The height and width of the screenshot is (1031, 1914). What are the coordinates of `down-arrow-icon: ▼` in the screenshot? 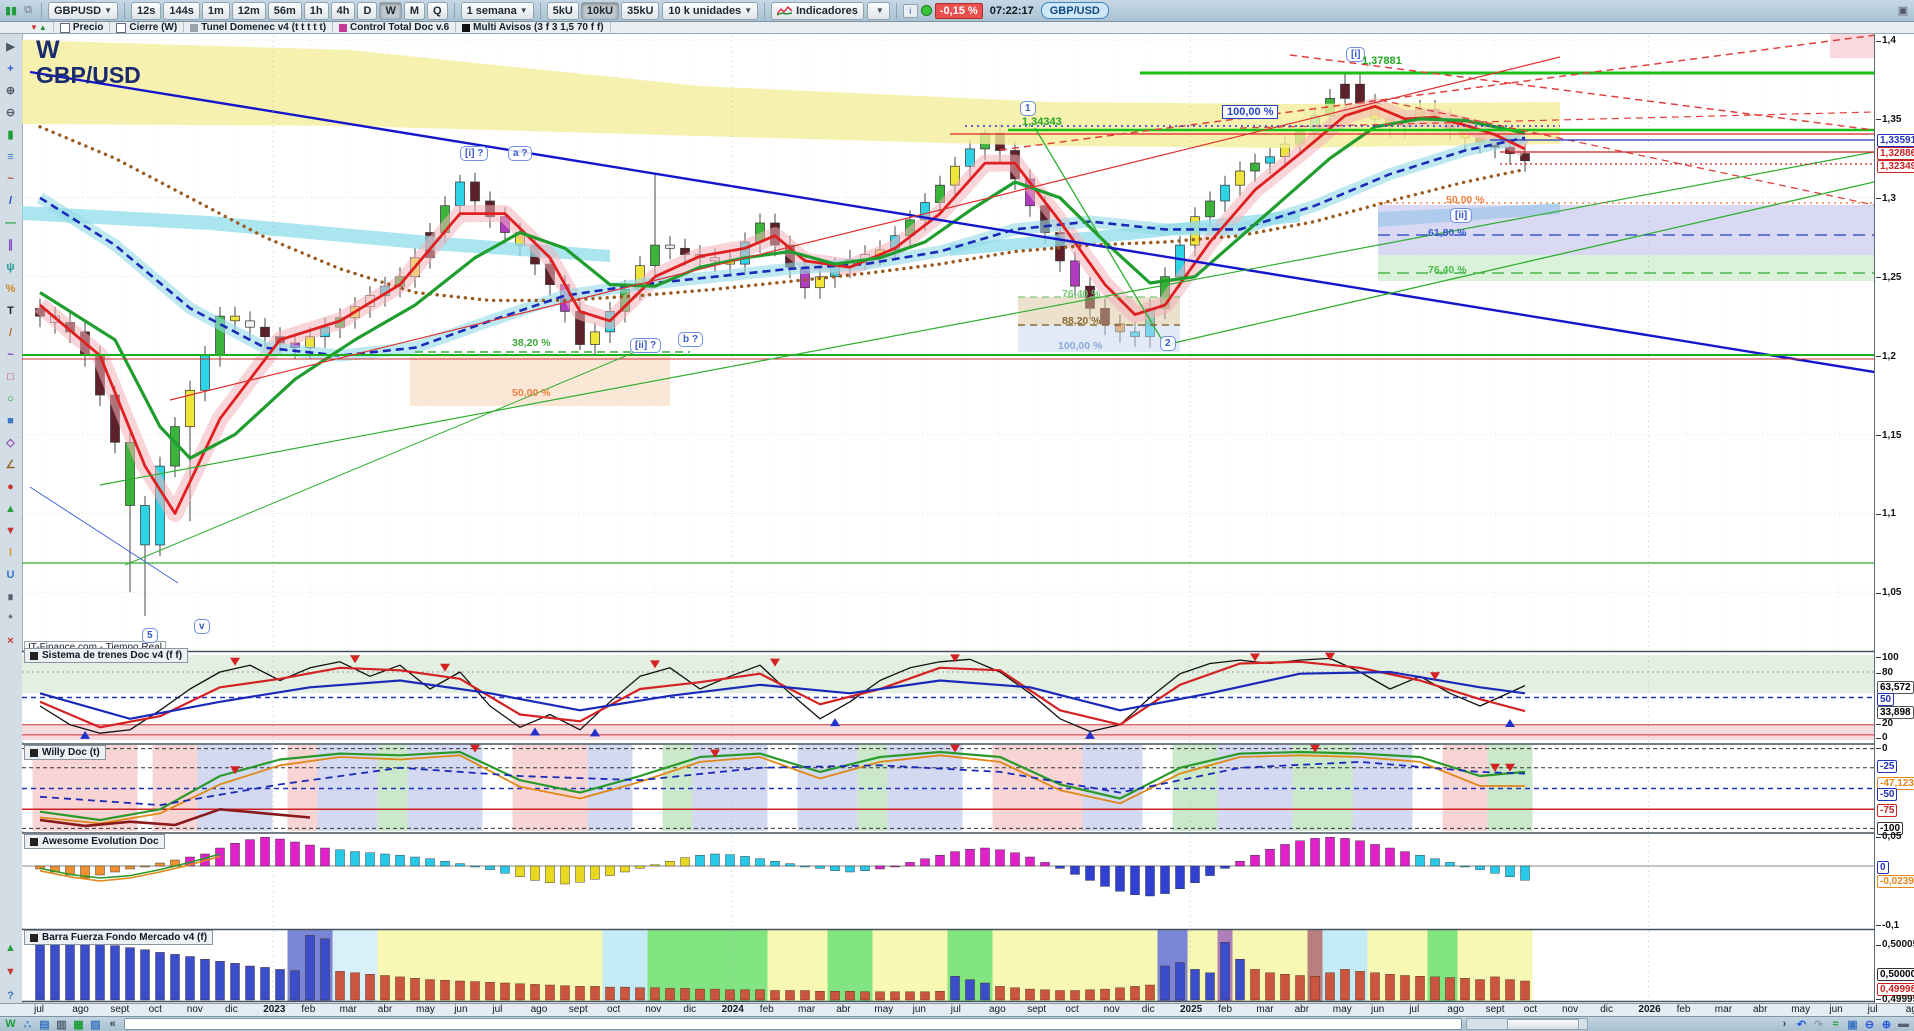 It's located at (10, 530).